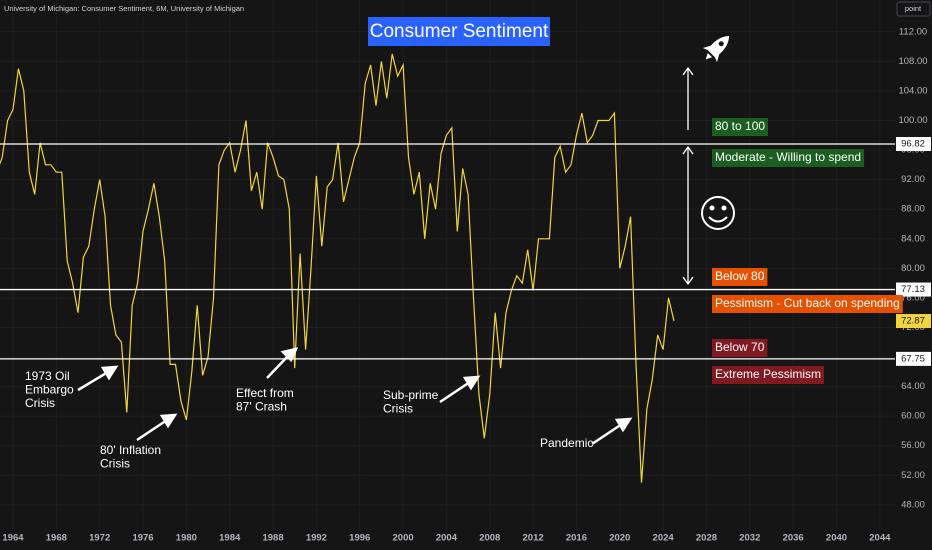  Describe the element at coordinates (912, 90) in the screenshot. I see `y-tick-label: 104.00` at that location.